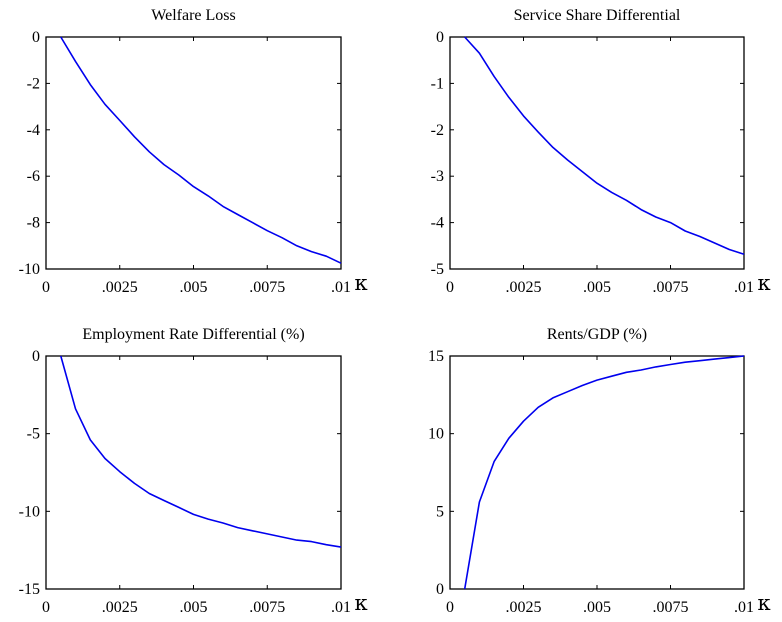 The image size is (782, 622). I want to click on chart-title: Service Share Differential, so click(597, 15).